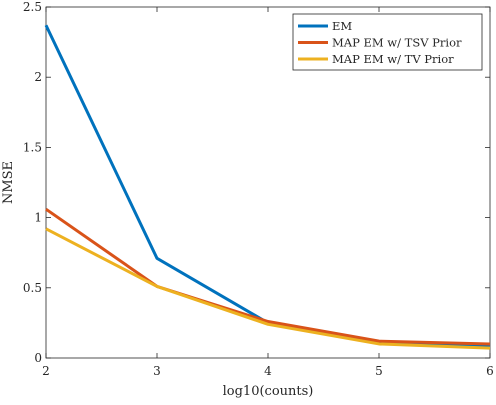  Describe the element at coordinates (268, 371) in the screenshot. I see `x-tick-label: 4` at that location.